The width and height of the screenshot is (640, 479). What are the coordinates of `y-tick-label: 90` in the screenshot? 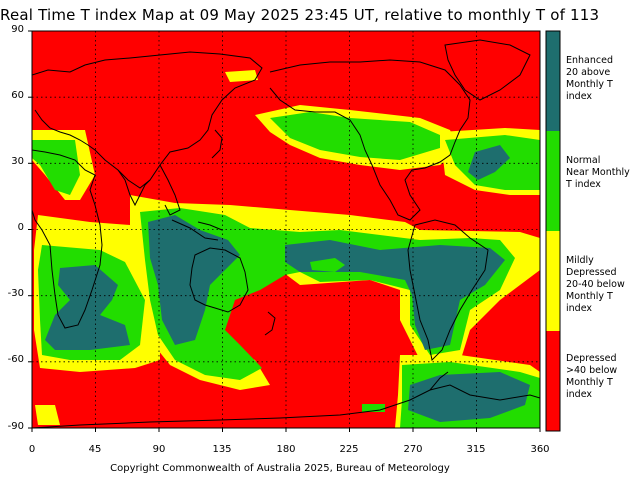 It's located at (17, 29).